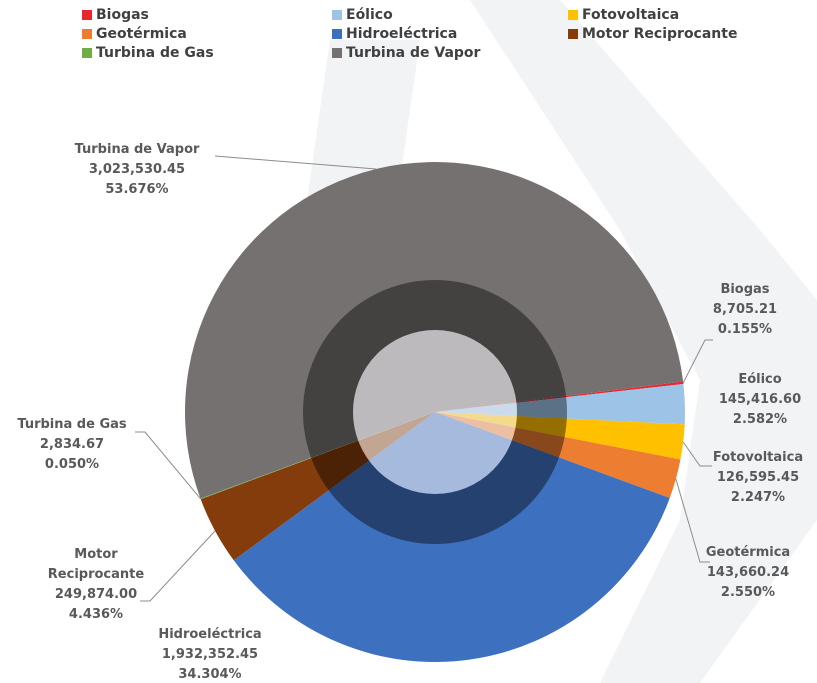  I want to click on data-label-name: Motor Reciprocante, so click(96, 564).